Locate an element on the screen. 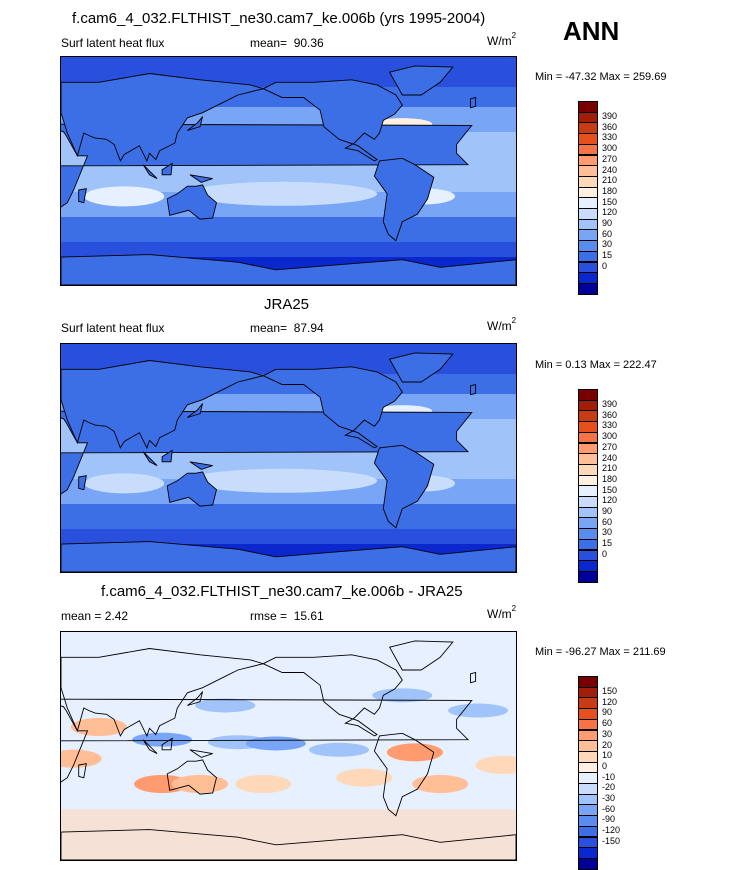 This screenshot has height=870, width=732. panel-2-title: JRA25 is located at coordinates (287, 304).